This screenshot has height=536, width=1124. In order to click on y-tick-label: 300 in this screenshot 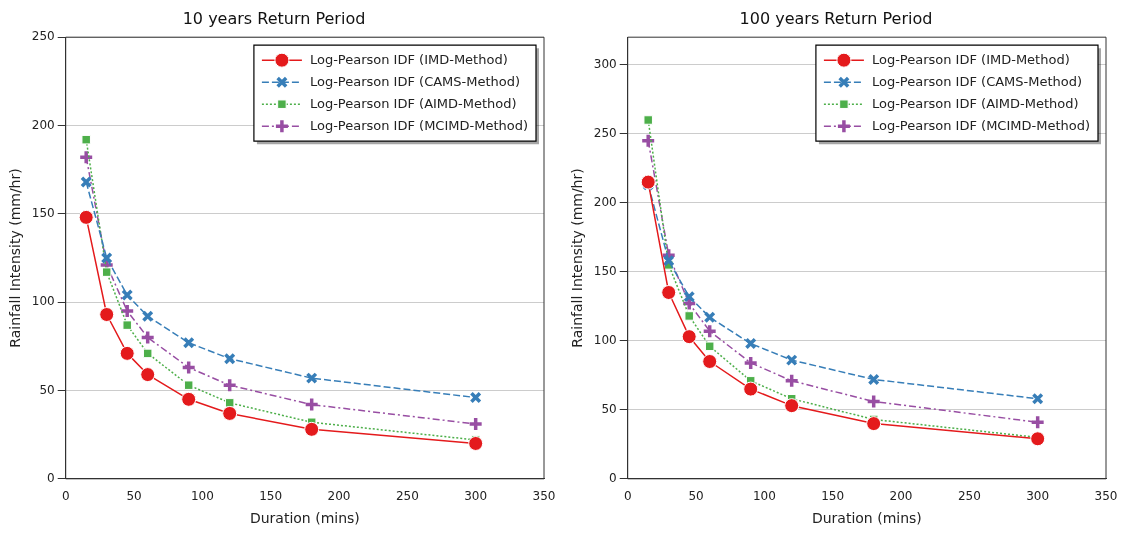, I will do `click(605, 63)`.